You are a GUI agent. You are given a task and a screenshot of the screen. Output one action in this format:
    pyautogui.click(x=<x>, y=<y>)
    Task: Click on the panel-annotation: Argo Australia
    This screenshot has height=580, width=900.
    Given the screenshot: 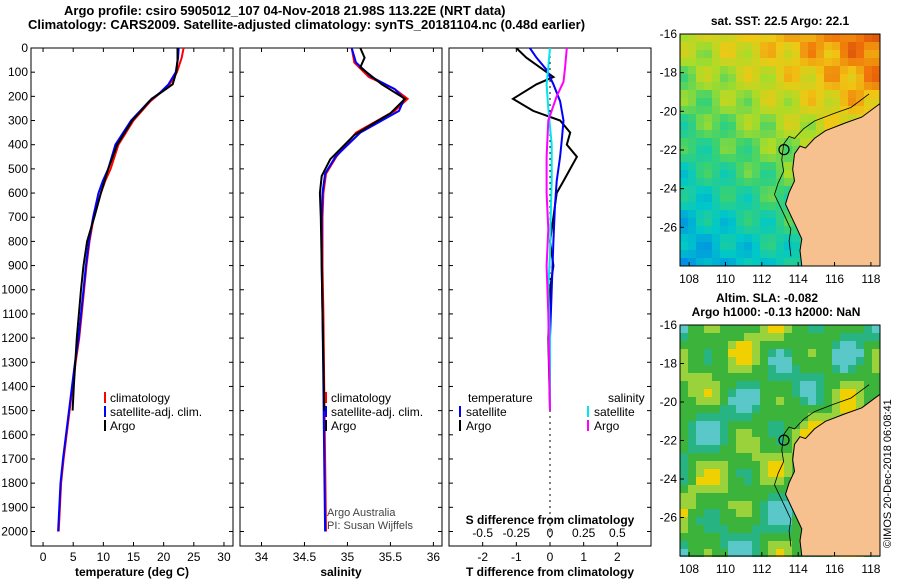 What is the action you would take?
    pyautogui.click(x=361, y=513)
    